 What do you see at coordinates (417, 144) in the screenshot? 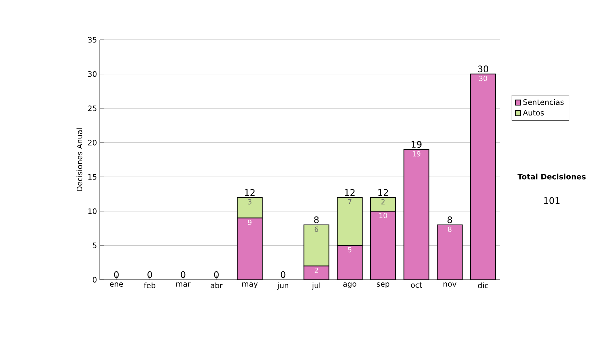
I see `total-label: 19` at bounding box center [417, 144].